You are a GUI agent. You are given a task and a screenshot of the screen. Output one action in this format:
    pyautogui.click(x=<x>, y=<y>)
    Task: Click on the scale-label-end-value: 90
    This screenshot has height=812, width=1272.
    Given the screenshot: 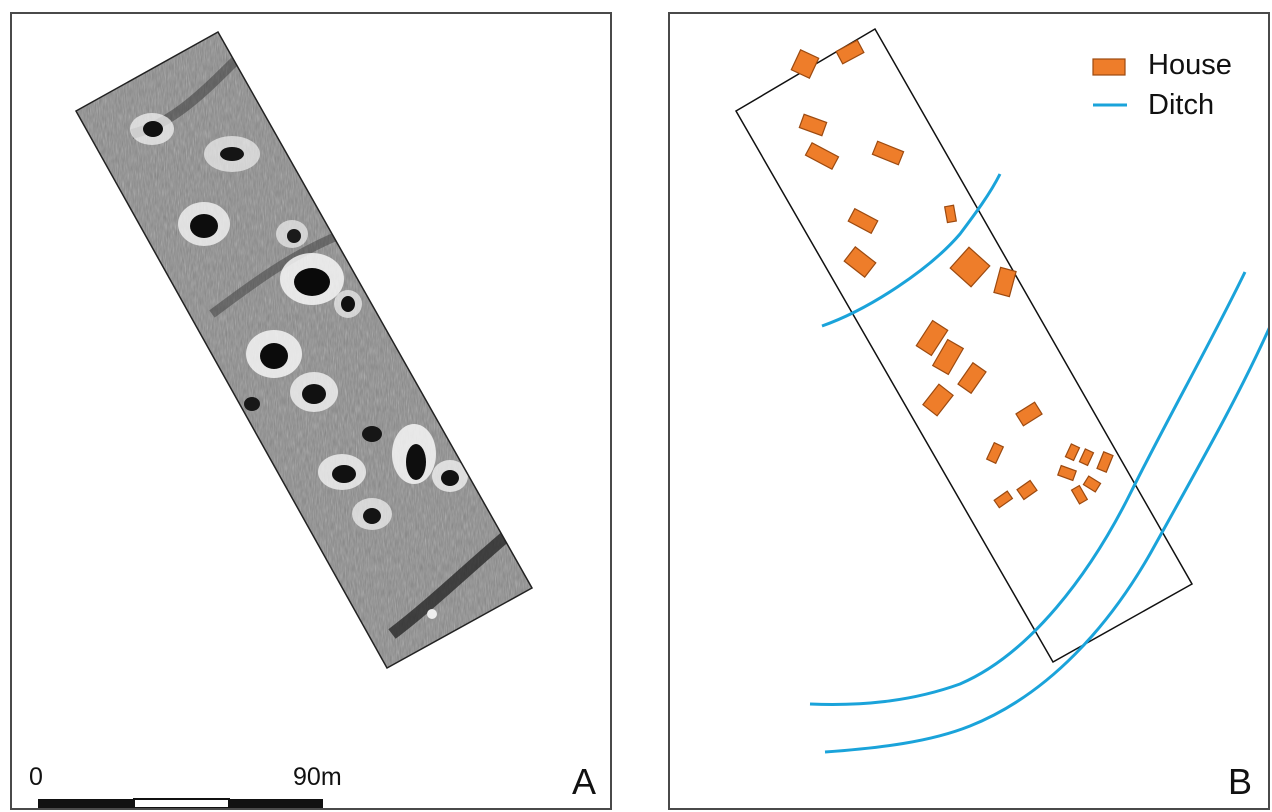 What is the action you would take?
    pyautogui.click(x=307, y=777)
    